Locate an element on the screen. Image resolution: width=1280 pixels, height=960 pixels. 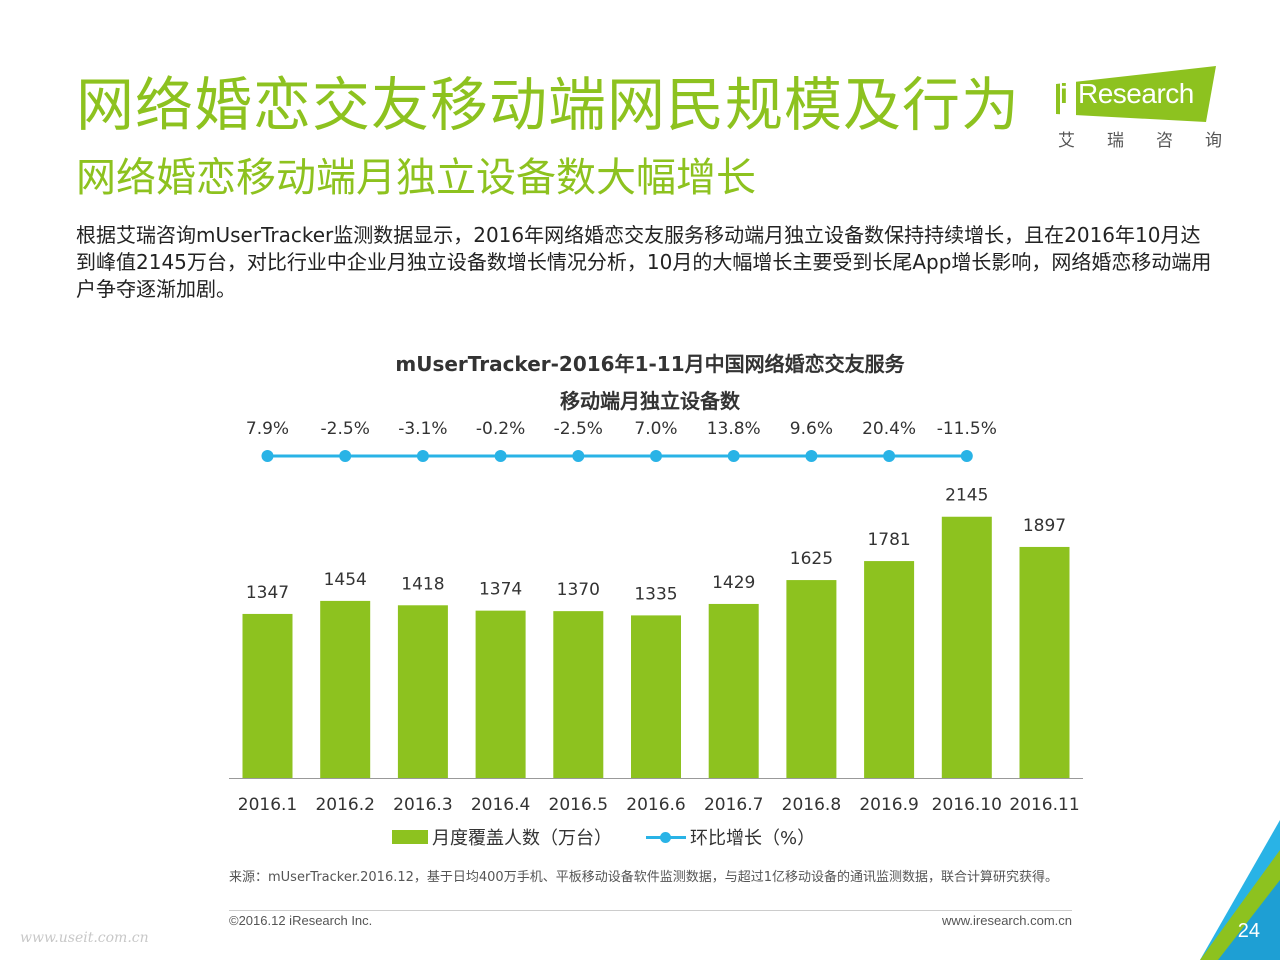
x-tick-label: 2016.11 is located at coordinates (1044, 805).